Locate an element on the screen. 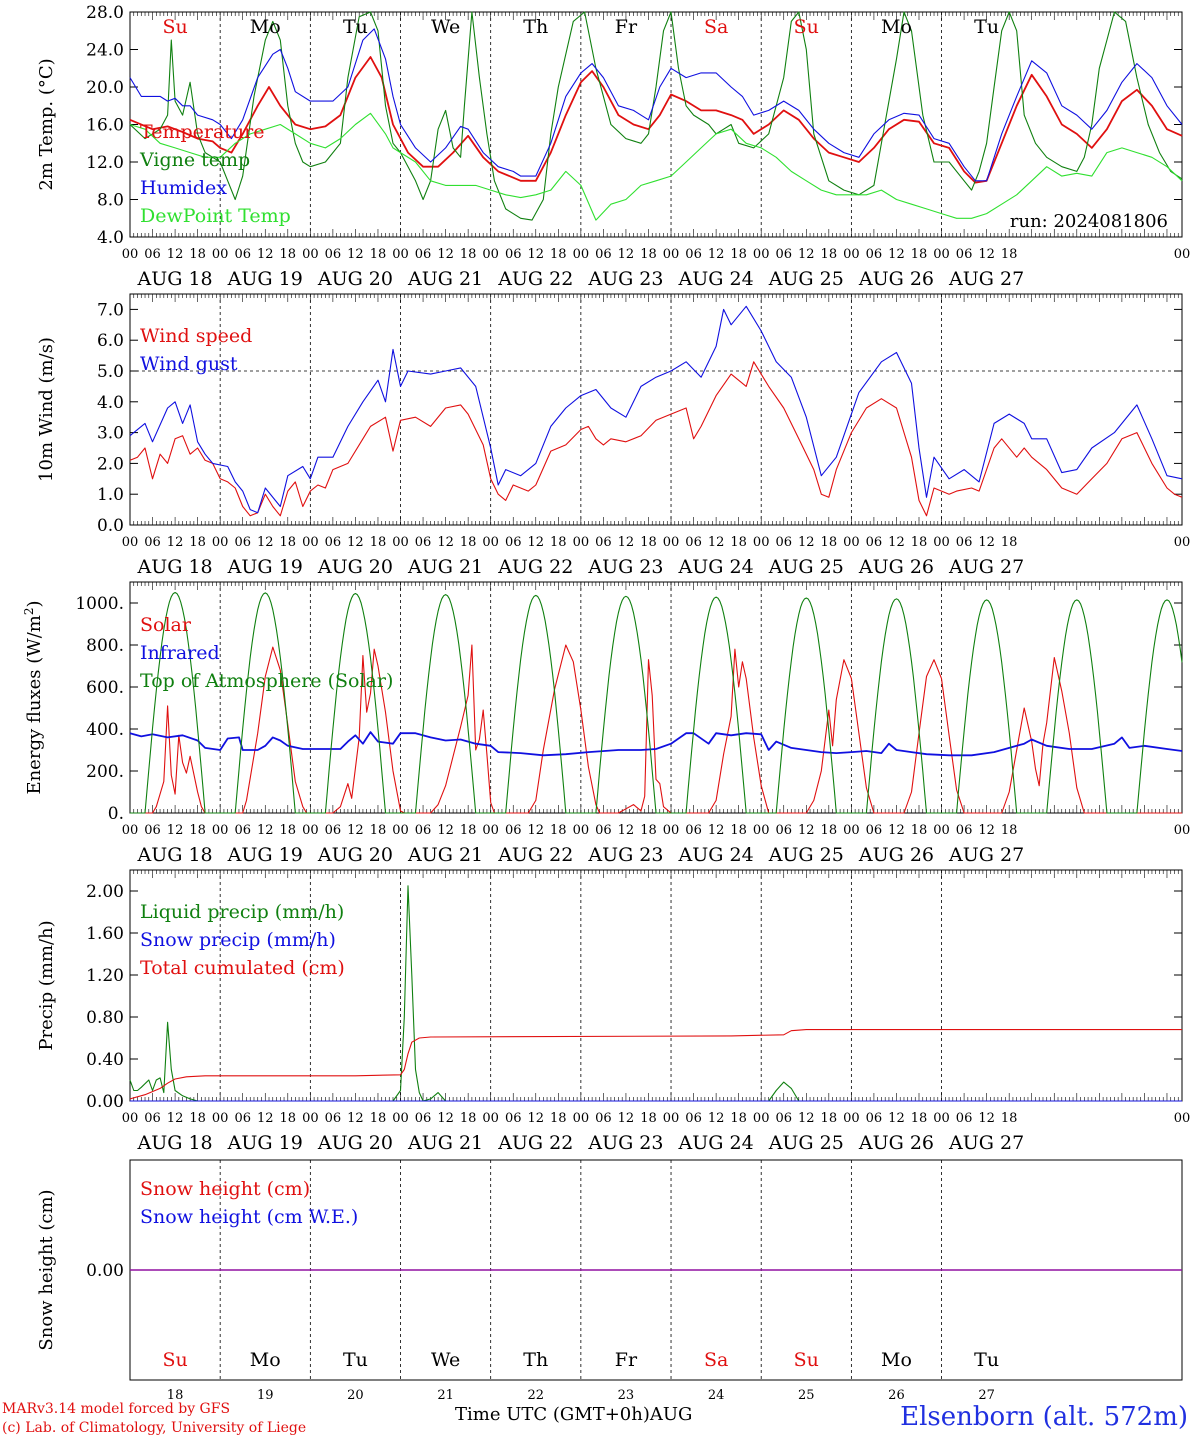 The width and height of the screenshot is (1194, 1440). y-tick-label: 6.0 is located at coordinates (110, 341).